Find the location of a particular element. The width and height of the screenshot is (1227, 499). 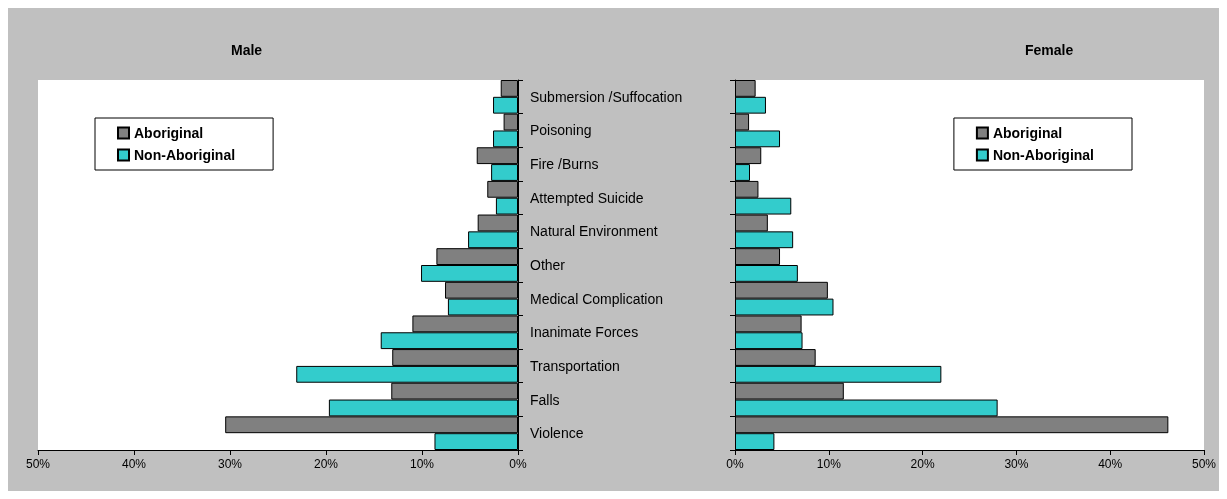

y-tick-label: Attempted Suicide is located at coordinates (587, 197).